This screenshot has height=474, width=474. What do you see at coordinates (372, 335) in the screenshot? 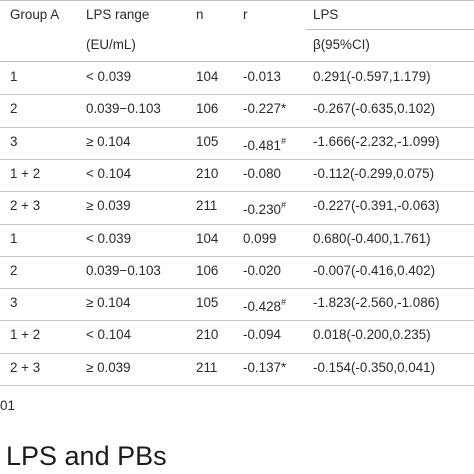
I see `row-beta-ci: 0.018(-0.200,0.235)` at bounding box center [372, 335].